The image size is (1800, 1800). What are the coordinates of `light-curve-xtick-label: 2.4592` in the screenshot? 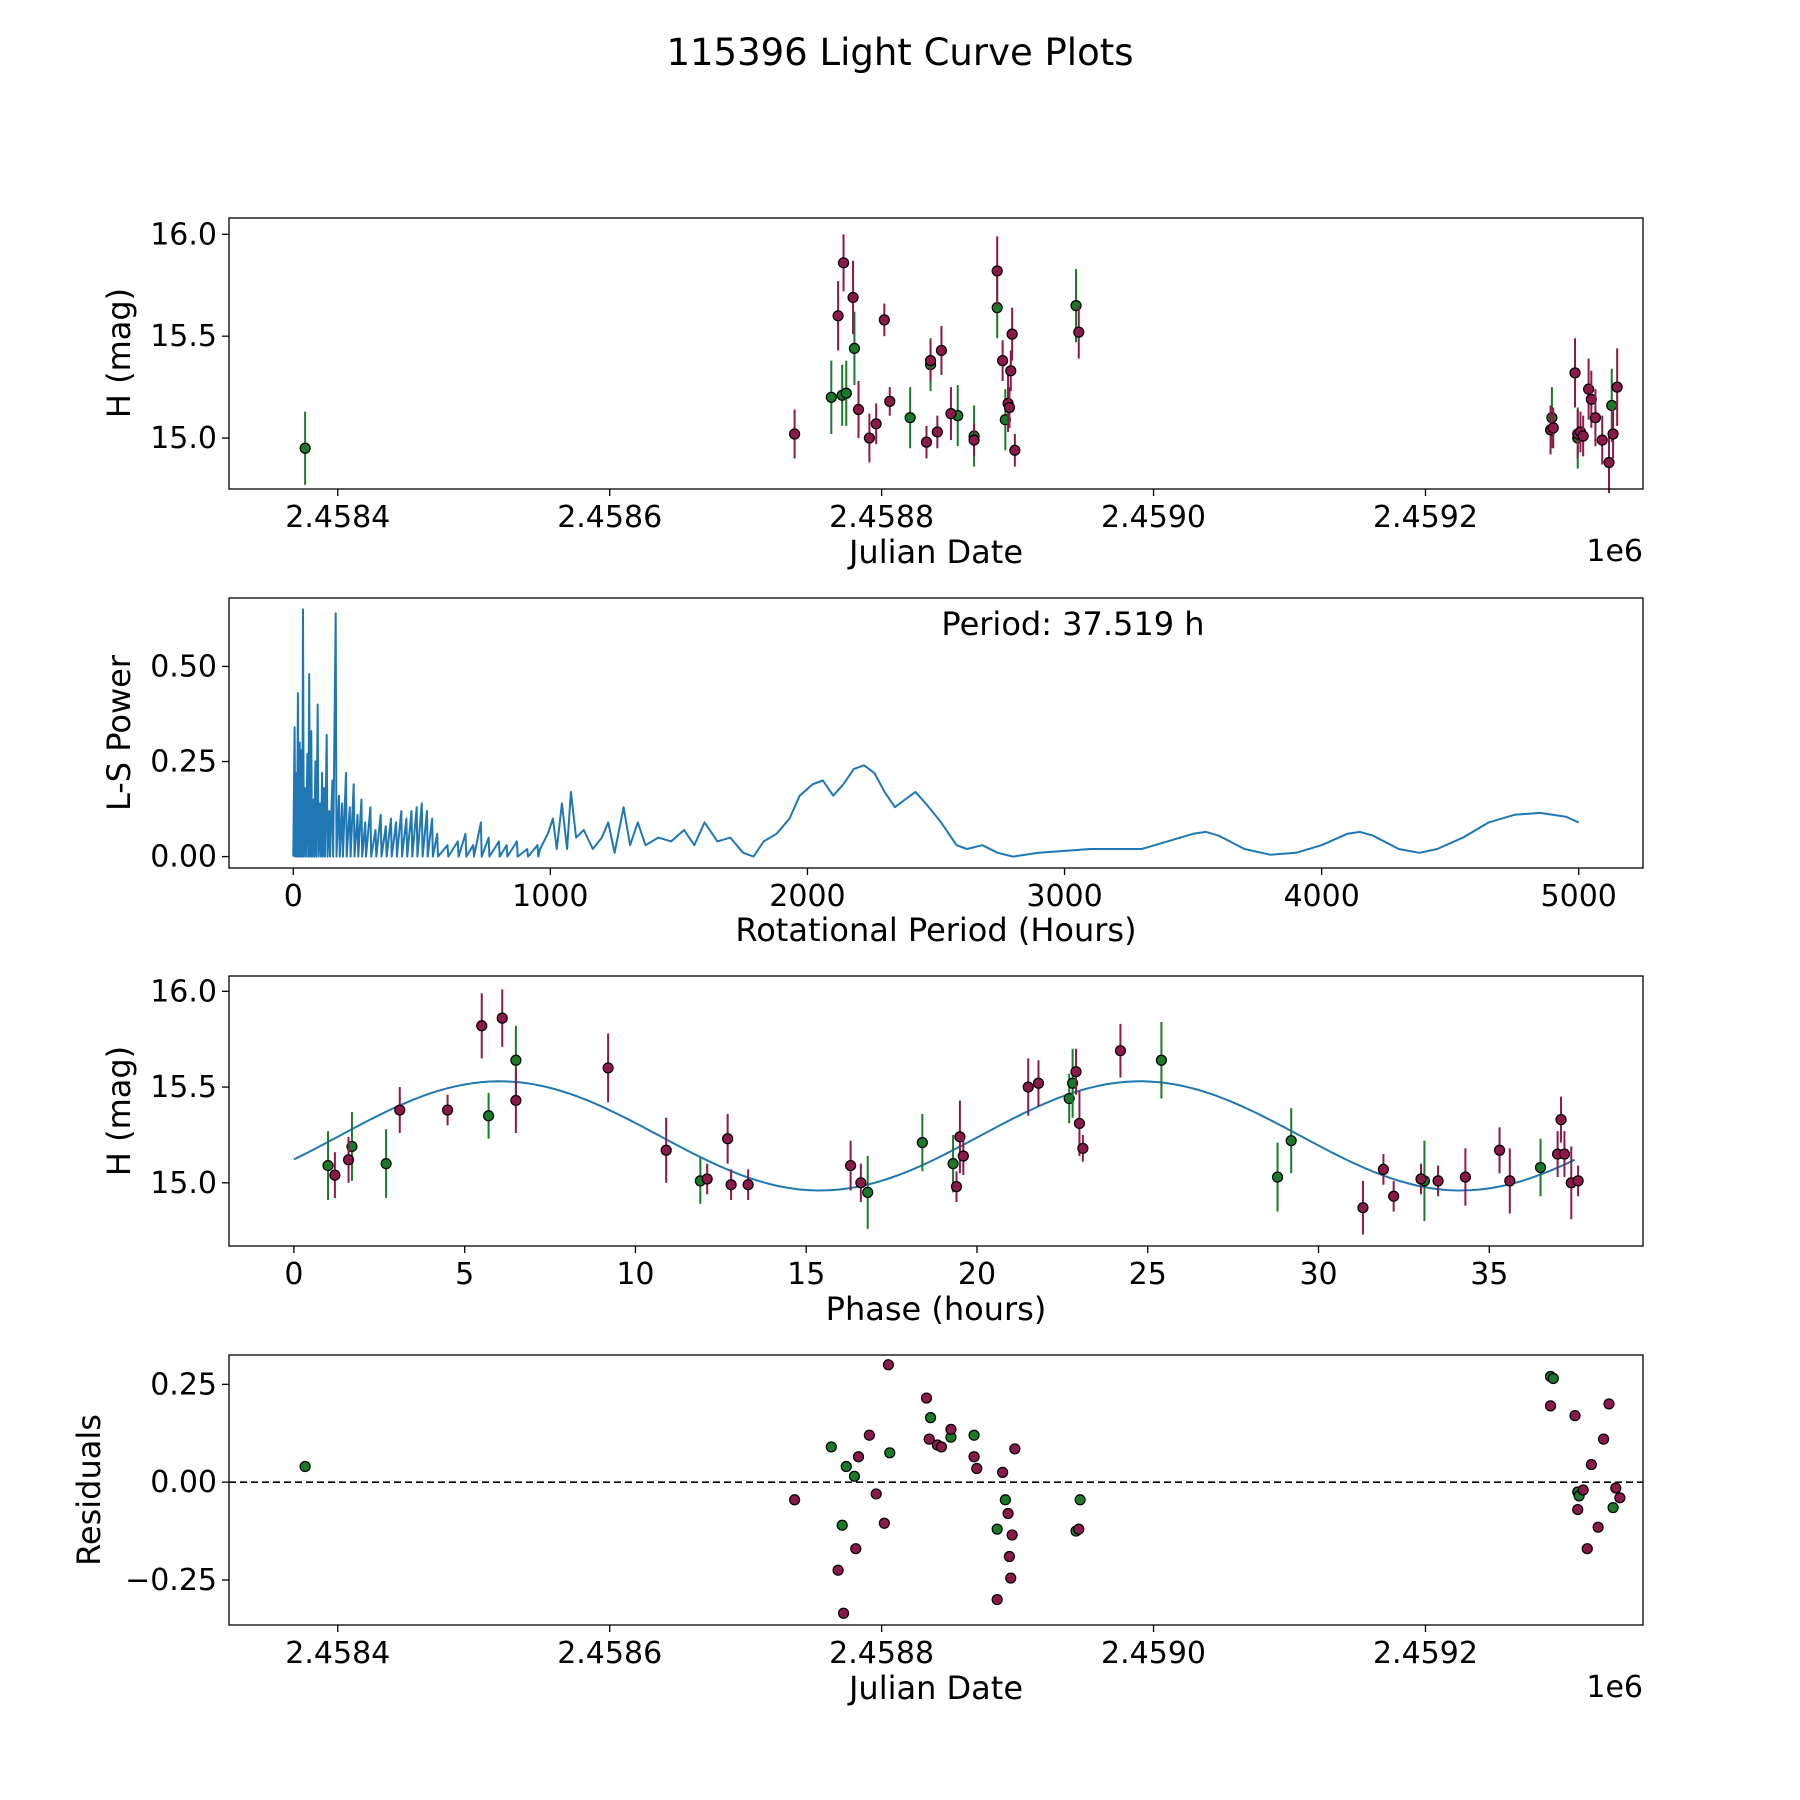 It's located at (1425, 517).